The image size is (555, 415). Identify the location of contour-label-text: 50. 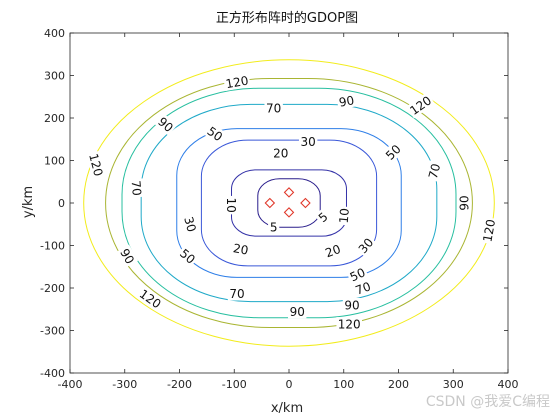
(358, 274).